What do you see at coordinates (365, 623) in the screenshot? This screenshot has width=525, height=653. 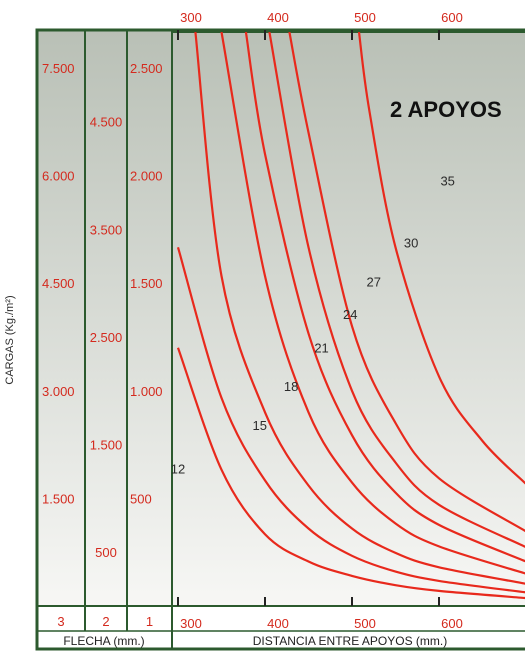 I see `x-tick-label-bottom: 500` at bounding box center [365, 623].